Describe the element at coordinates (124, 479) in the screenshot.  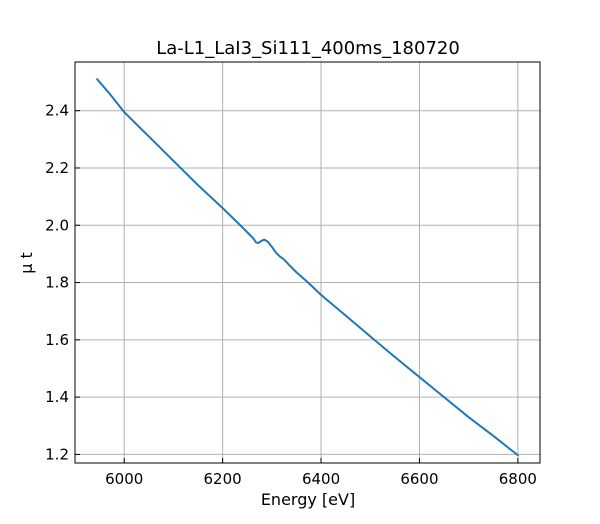
I see `x-tick-label: 6000` at that location.